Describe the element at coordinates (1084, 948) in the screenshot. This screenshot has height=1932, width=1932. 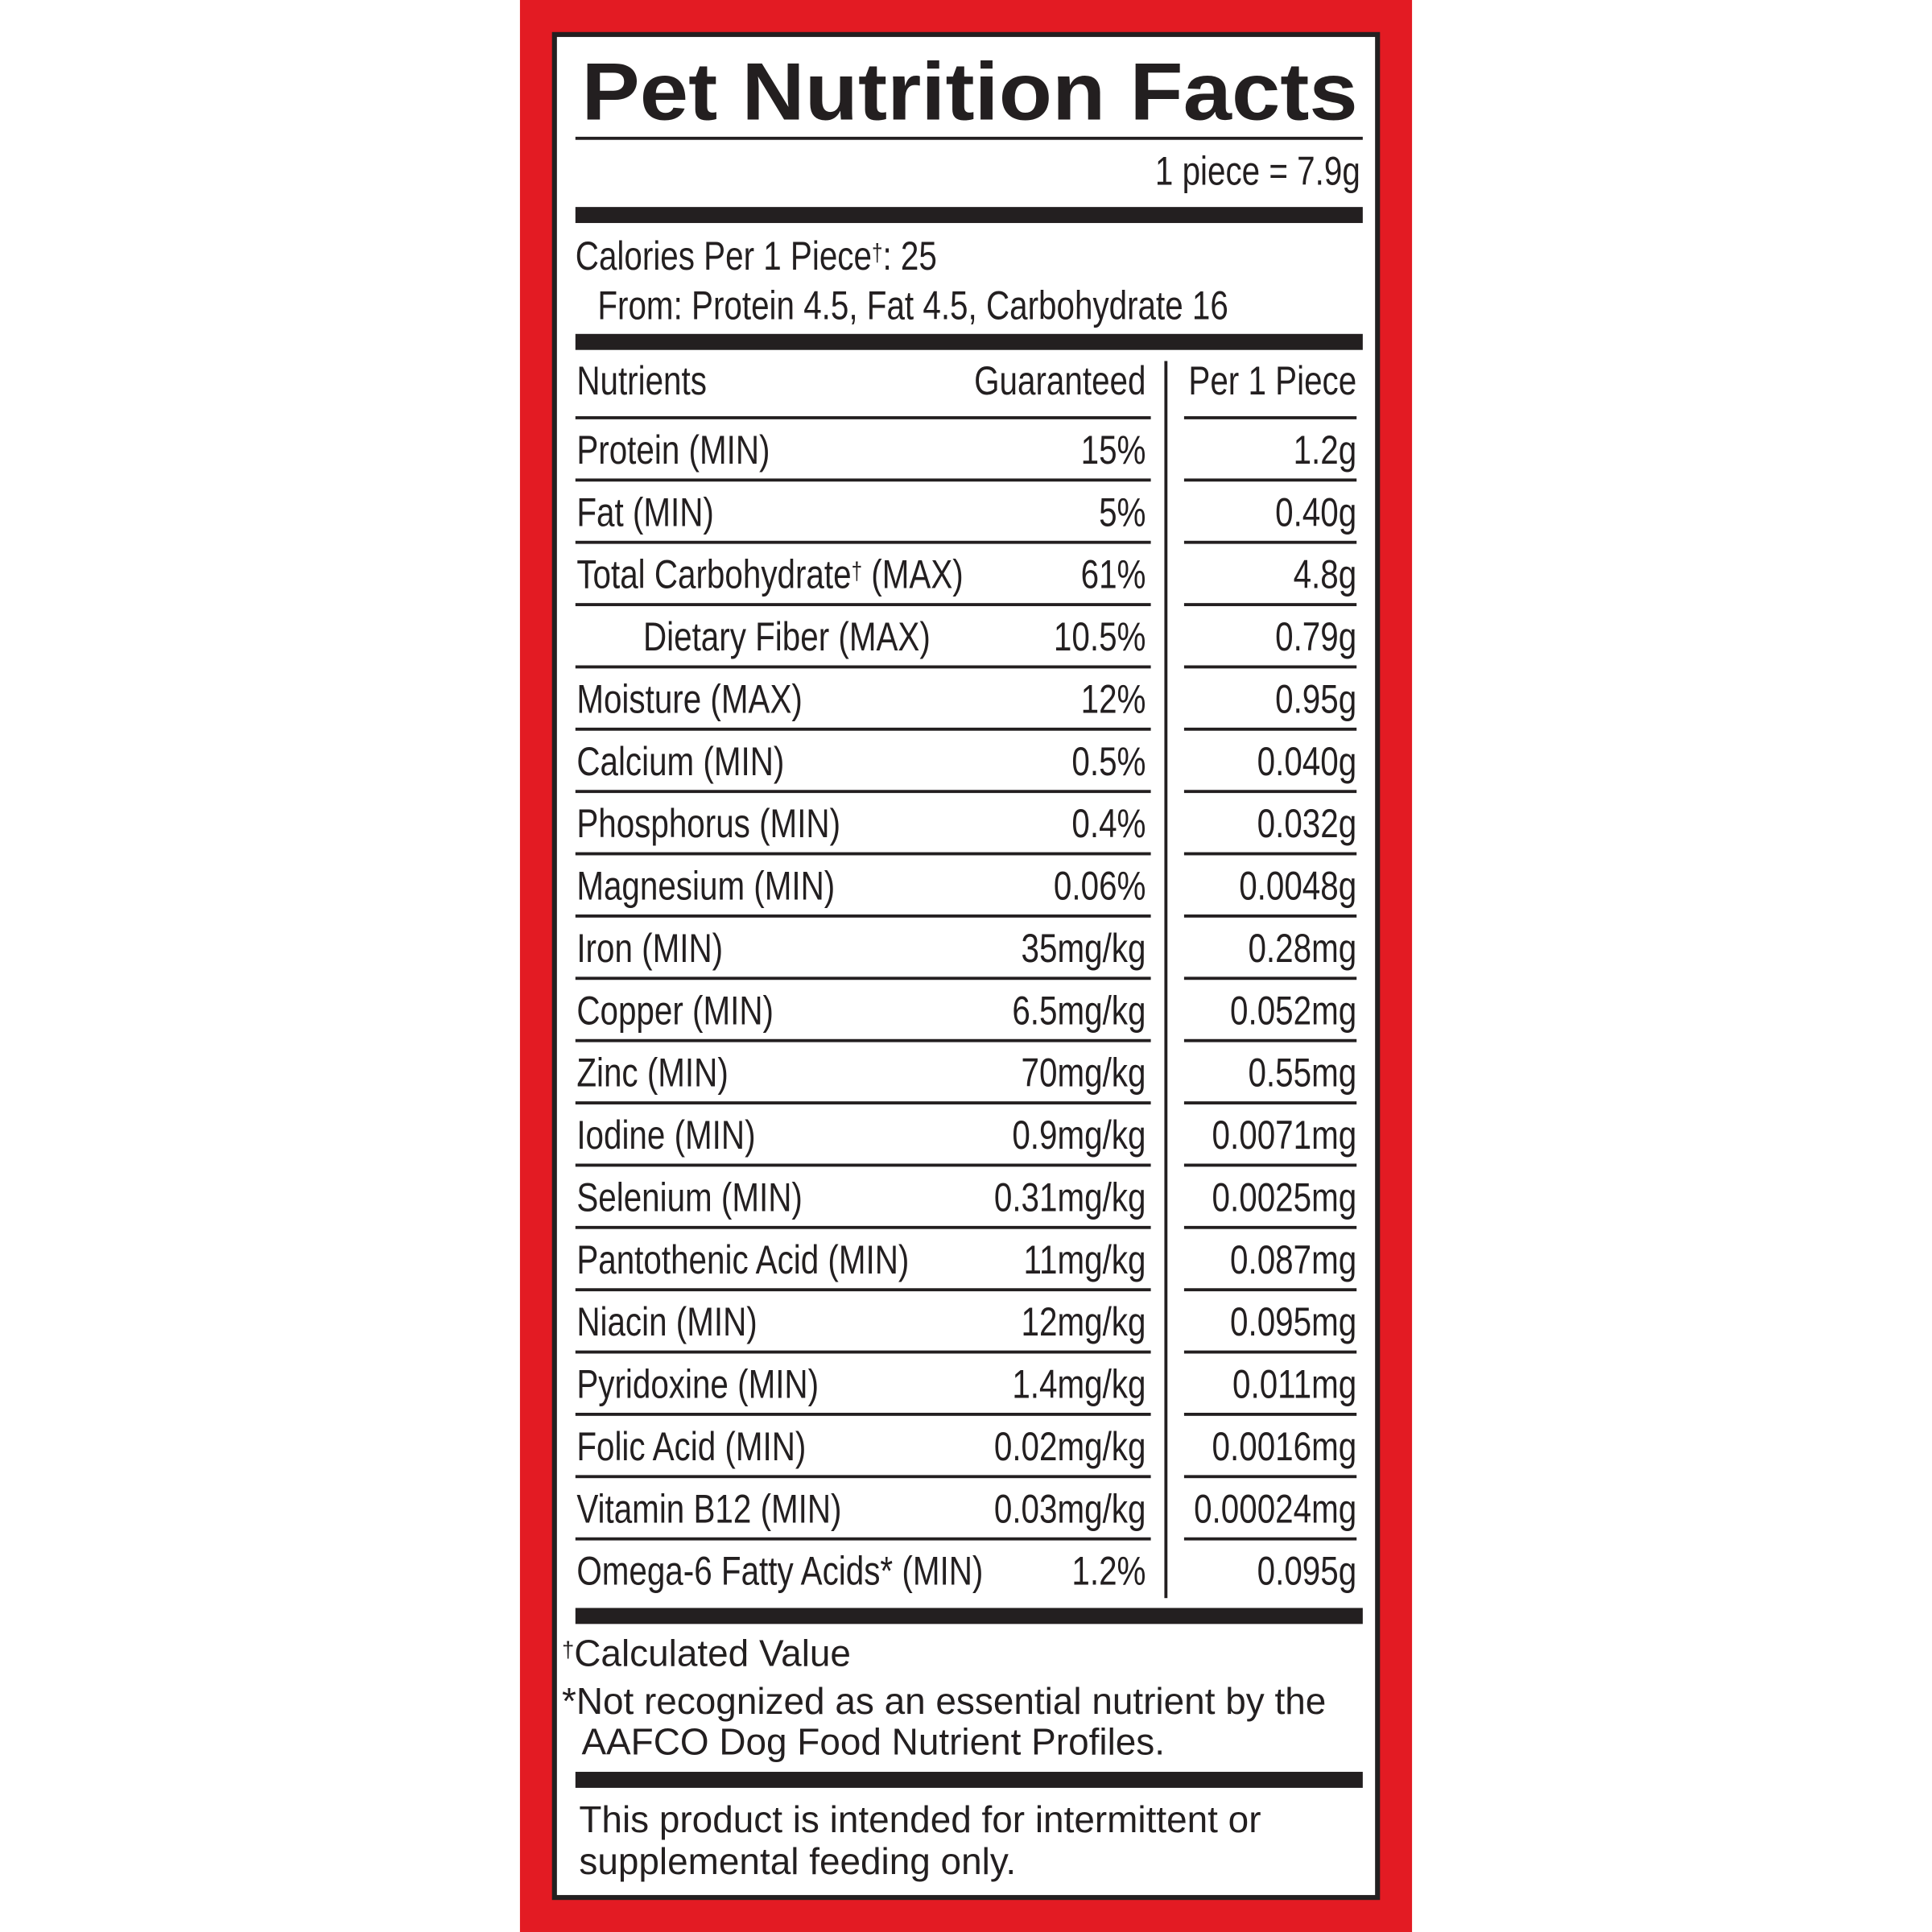
I see `guaranteed-value: 35mg/kg` at that location.